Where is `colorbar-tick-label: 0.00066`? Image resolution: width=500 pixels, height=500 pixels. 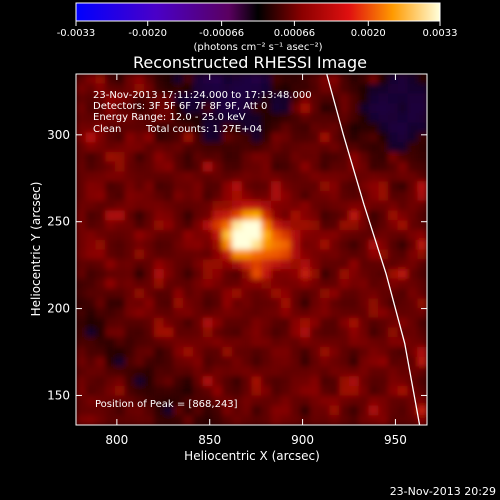
colorbar-tick-label: 0.00066 is located at coordinates (294, 33).